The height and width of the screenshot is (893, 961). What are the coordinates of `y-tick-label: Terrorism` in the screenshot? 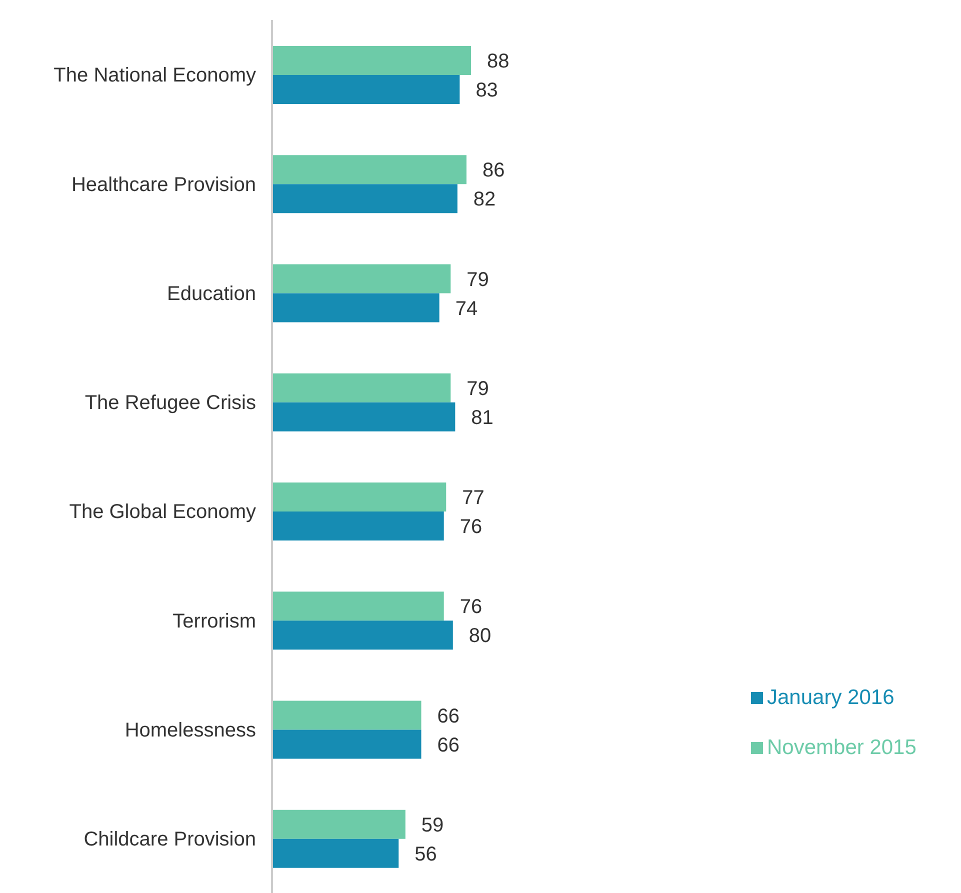 It's located at (214, 621).